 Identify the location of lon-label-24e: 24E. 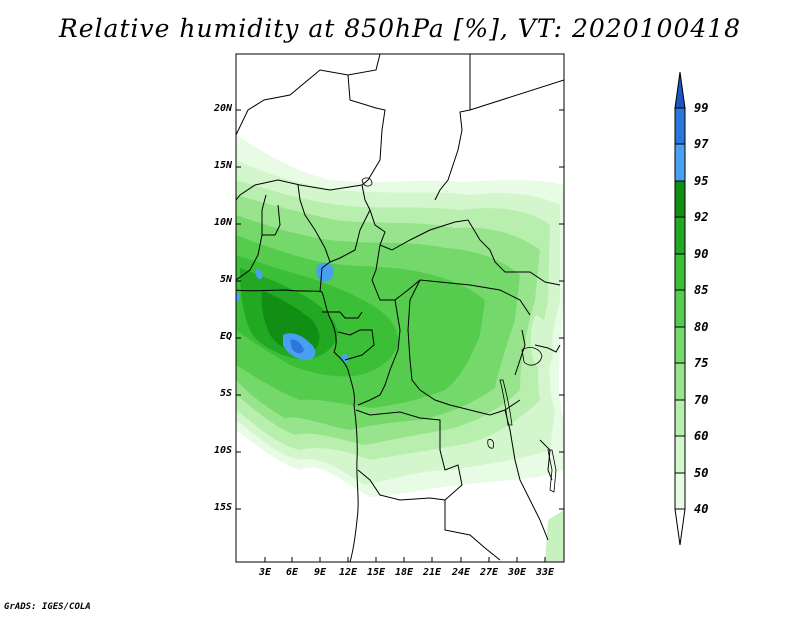
(461, 572).